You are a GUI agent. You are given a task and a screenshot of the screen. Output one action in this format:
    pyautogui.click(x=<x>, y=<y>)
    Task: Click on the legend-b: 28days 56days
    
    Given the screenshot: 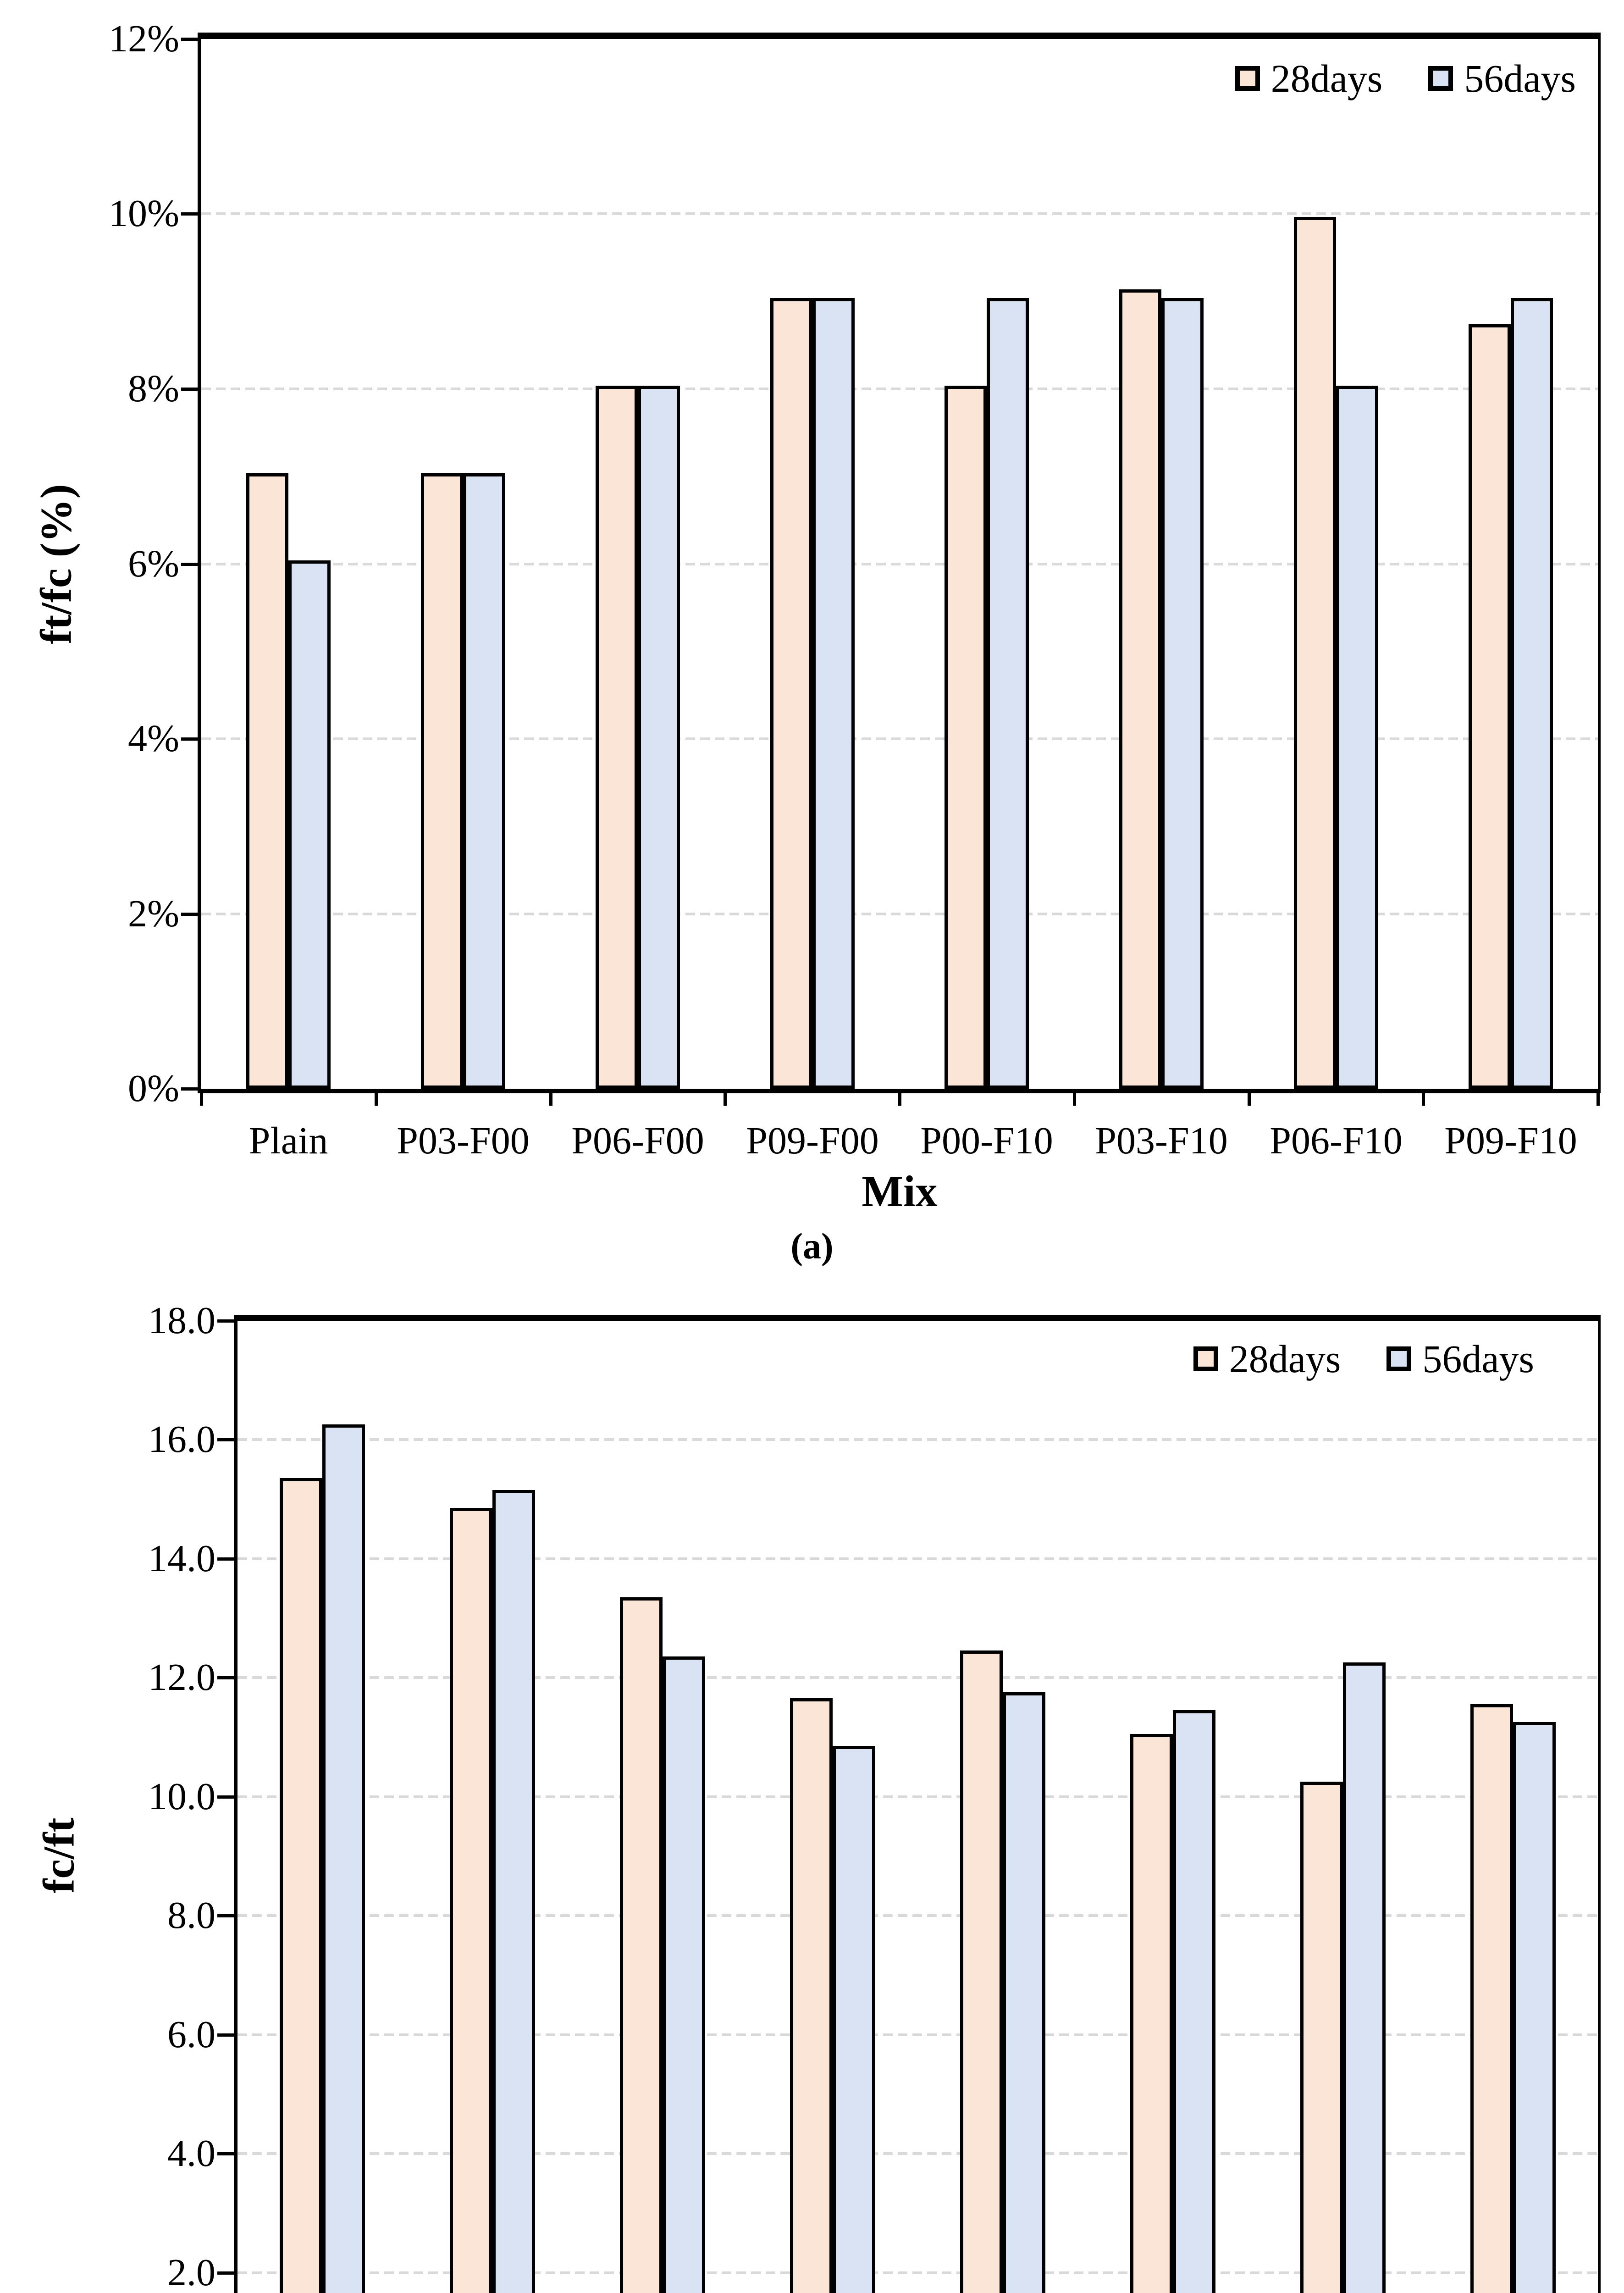 What is the action you would take?
    pyautogui.click(x=1363, y=1359)
    